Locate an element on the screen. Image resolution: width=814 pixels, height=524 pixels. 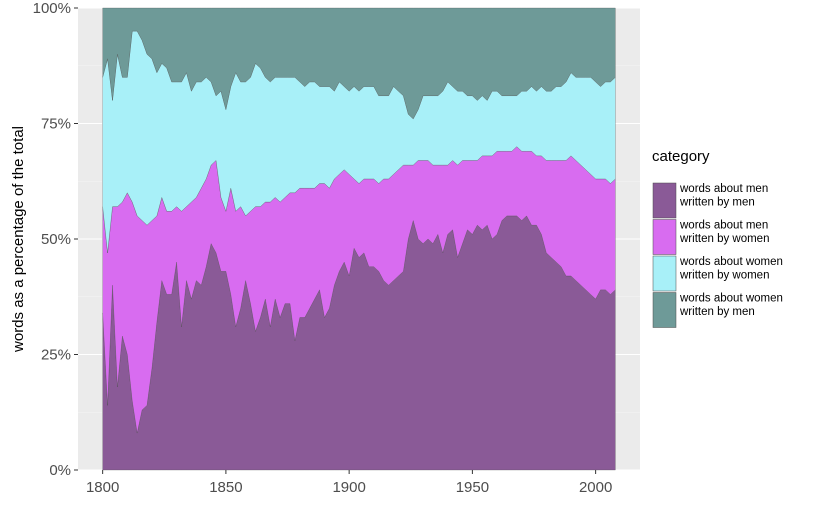
y-tick-label: 100% is located at coordinates (52, 8).